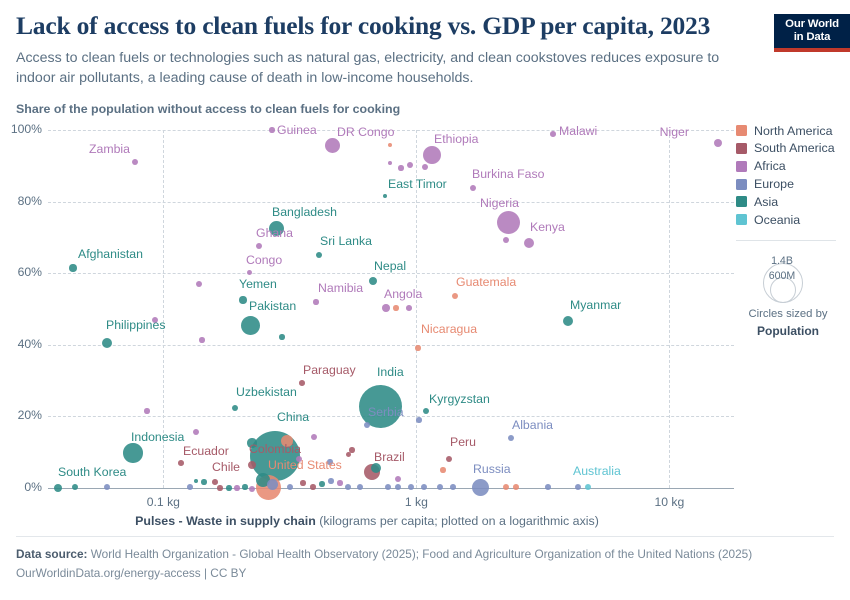  What do you see at coordinates (131, 573) in the screenshot?
I see `footer-license: OurWorldinData.org/energy-access | CC BY` at bounding box center [131, 573].